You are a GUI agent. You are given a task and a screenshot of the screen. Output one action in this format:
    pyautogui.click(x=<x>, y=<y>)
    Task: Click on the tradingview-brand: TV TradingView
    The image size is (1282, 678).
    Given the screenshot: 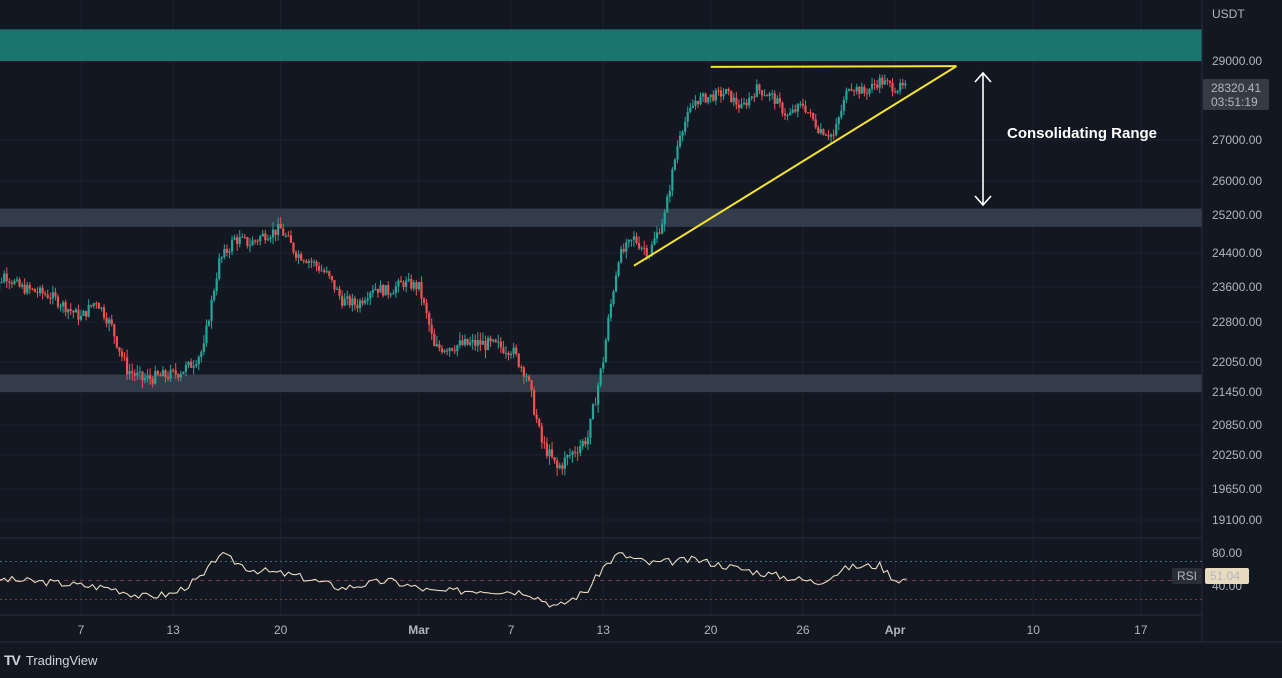 What is the action you would take?
    pyautogui.click(x=50, y=660)
    